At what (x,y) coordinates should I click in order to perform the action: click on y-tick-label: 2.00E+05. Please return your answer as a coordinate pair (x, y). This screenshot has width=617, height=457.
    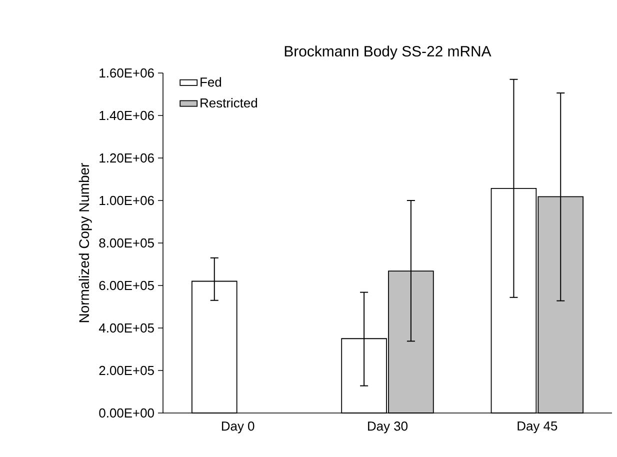
    Looking at the image, I should click on (126, 371).